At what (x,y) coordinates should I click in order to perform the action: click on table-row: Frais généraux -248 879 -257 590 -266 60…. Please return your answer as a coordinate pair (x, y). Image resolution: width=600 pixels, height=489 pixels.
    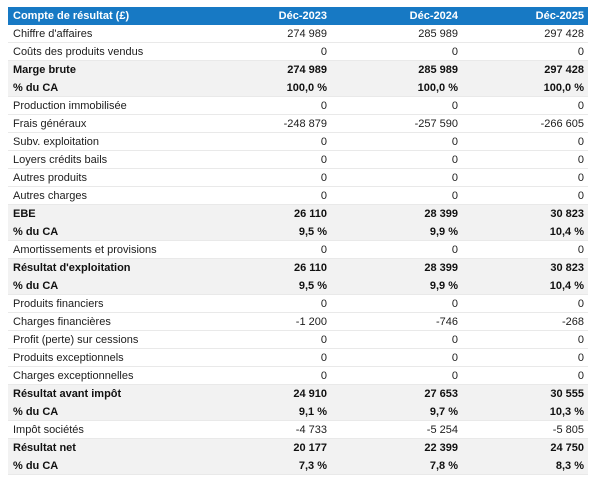
    Looking at the image, I should click on (298, 123).